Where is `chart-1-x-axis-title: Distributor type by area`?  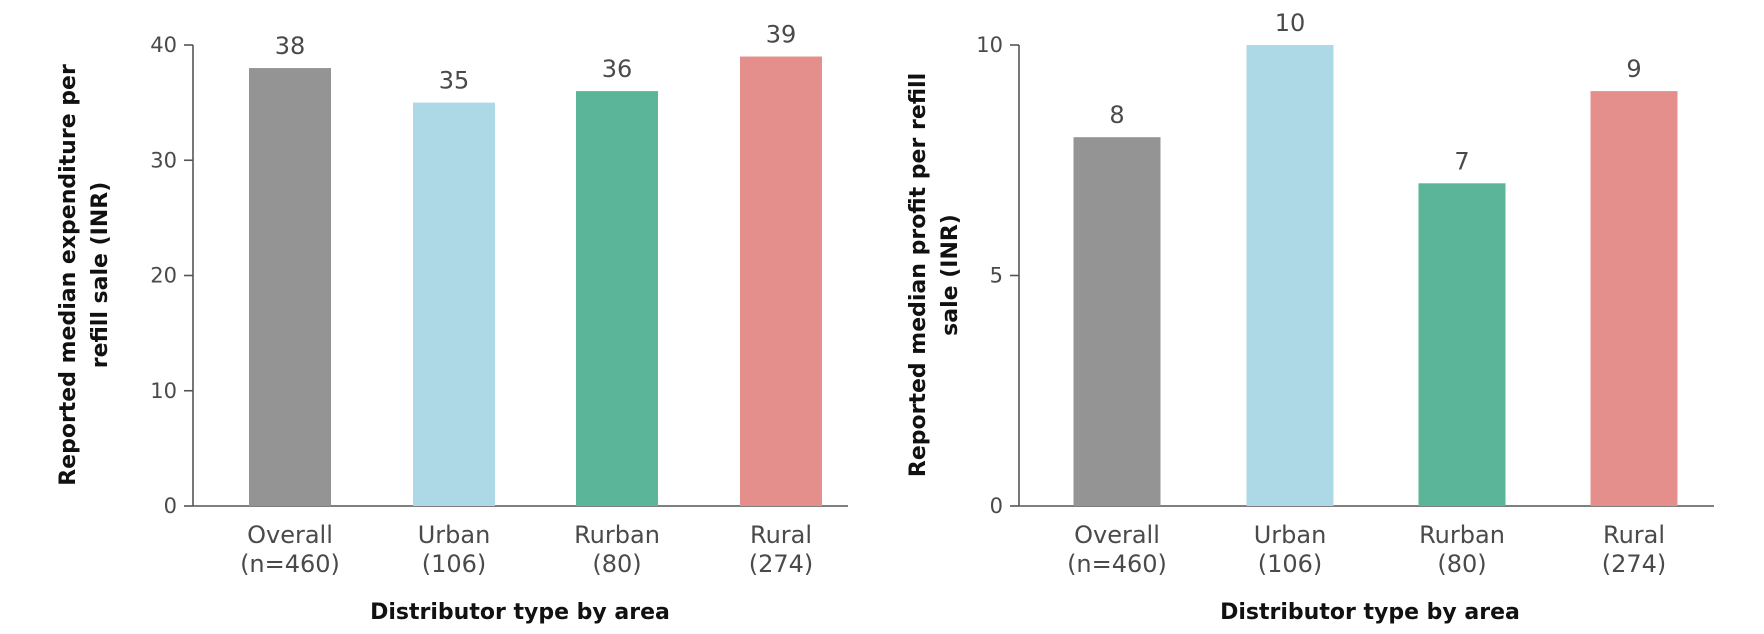 chart-1-x-axis-title: Distributor type by area is located at coordinates (520, 612).